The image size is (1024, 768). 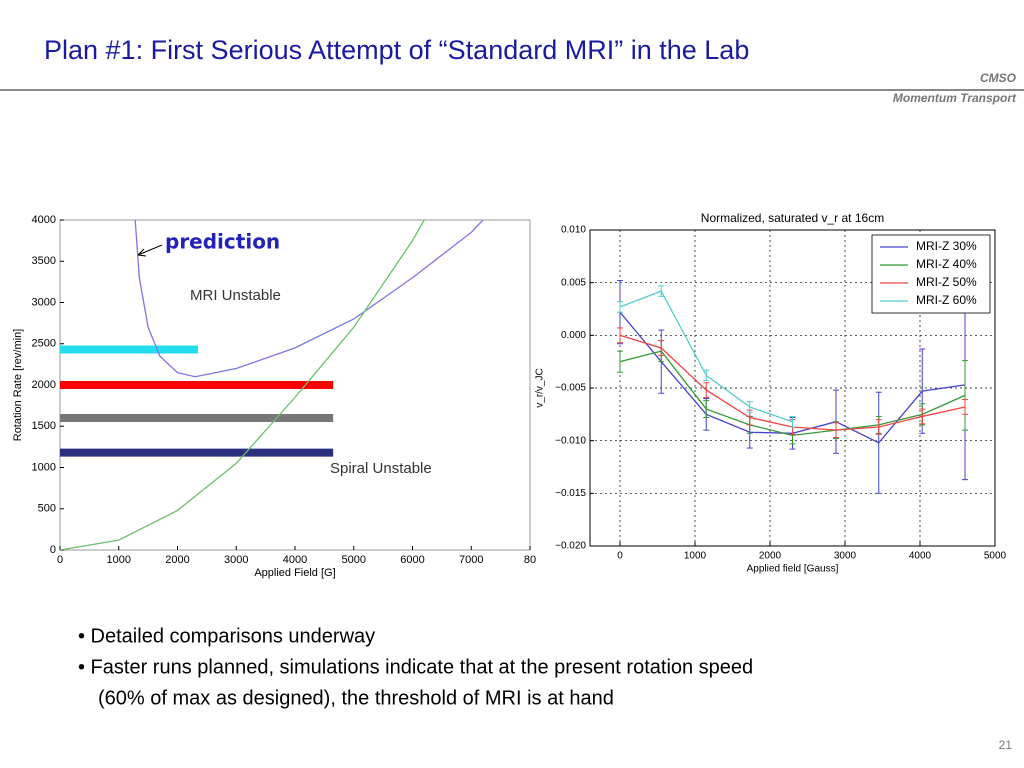 What do you see at coordinates (471, 560) in the screenshot?
I see `x-tick-label: 7000` at bounding box center [471, 560].